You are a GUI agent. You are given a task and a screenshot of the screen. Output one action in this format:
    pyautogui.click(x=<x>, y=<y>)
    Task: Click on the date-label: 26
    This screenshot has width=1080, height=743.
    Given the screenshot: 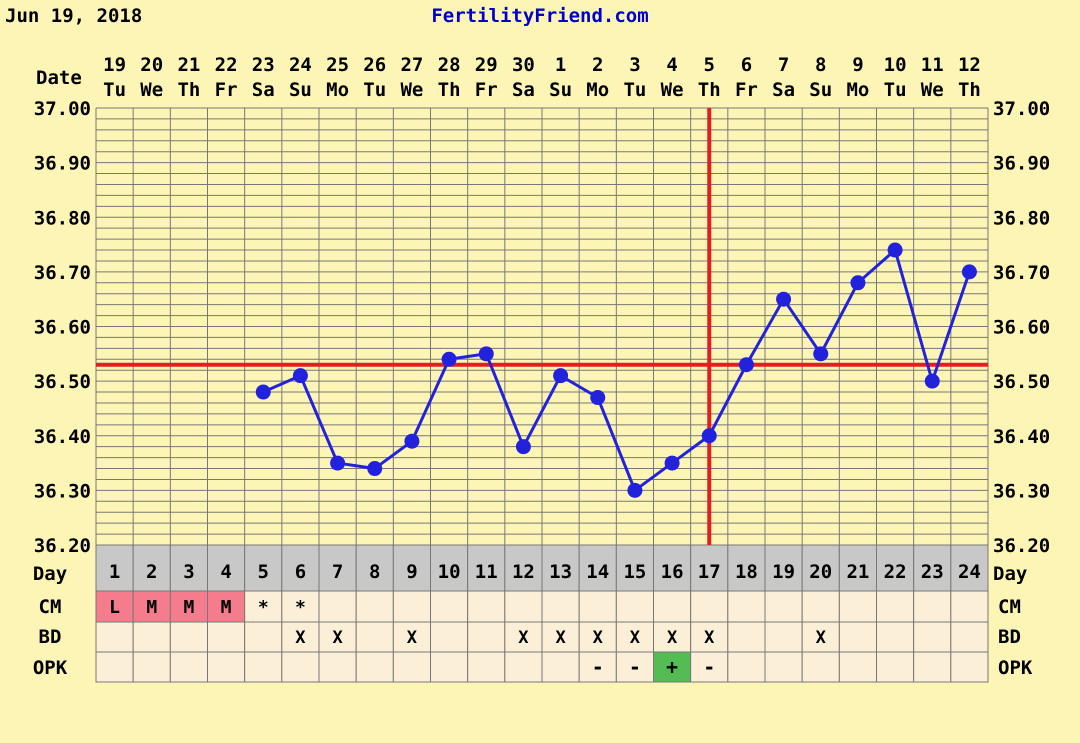 What is the action you would take?
    pyautogui.click(x=374, y=65)
    